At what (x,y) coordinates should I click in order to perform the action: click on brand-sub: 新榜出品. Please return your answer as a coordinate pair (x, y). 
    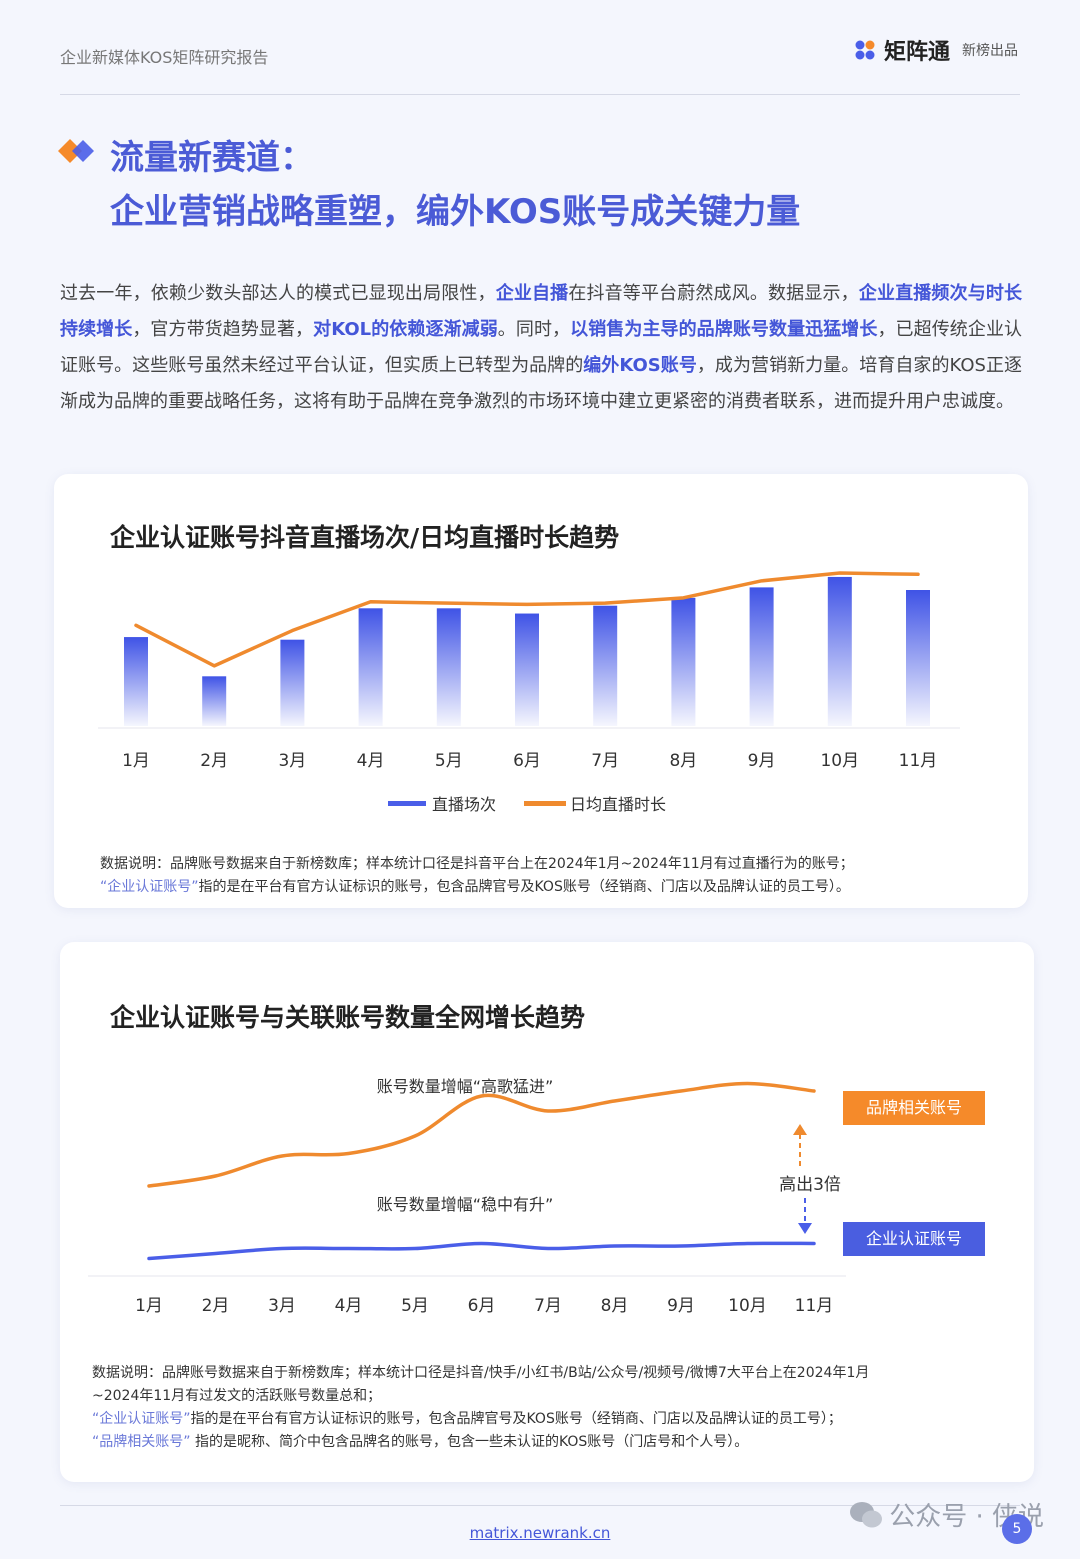
    Looking at the image, I should click on (990, 51).